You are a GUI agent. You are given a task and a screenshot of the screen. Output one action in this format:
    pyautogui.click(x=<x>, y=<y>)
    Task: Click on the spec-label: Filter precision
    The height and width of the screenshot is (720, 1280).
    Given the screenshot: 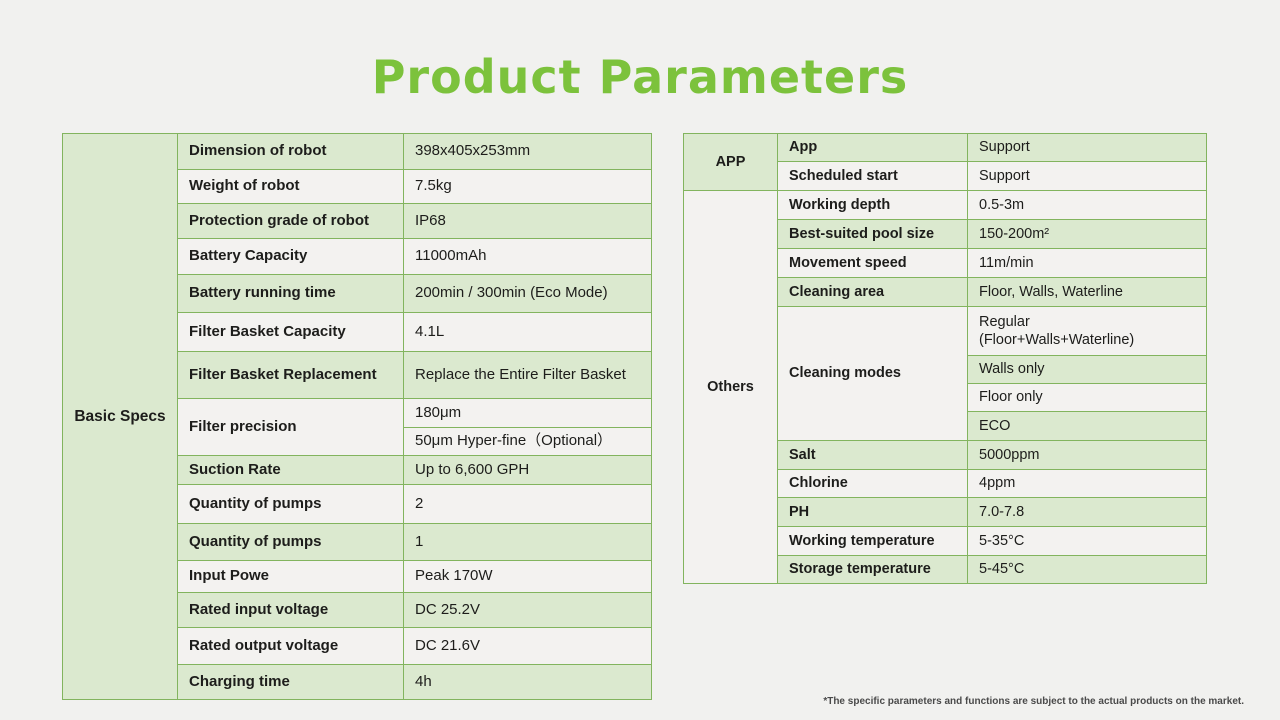 What is the action you would take?
    pyautogui.click(x=290, y=427)
    